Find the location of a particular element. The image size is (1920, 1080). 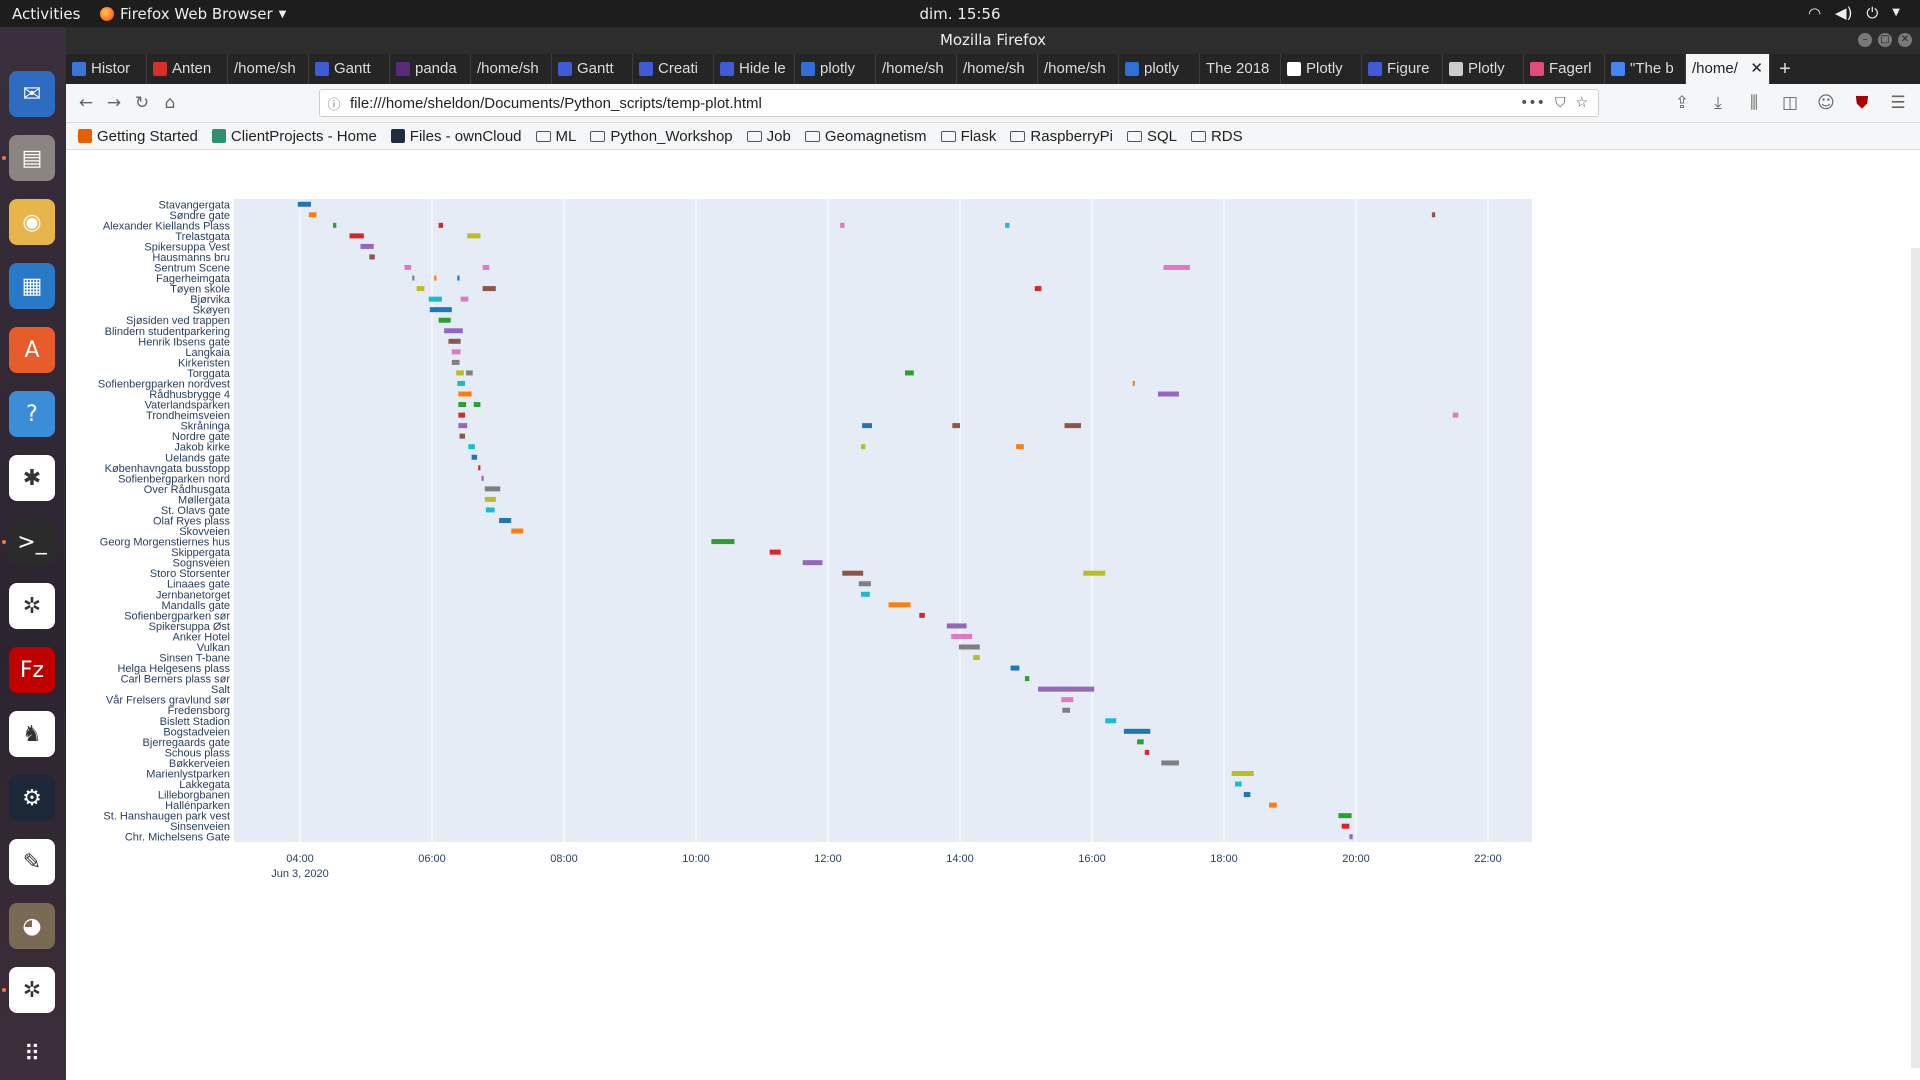

close-tab-icon: ✕ is located at coordinates (1756, 68).